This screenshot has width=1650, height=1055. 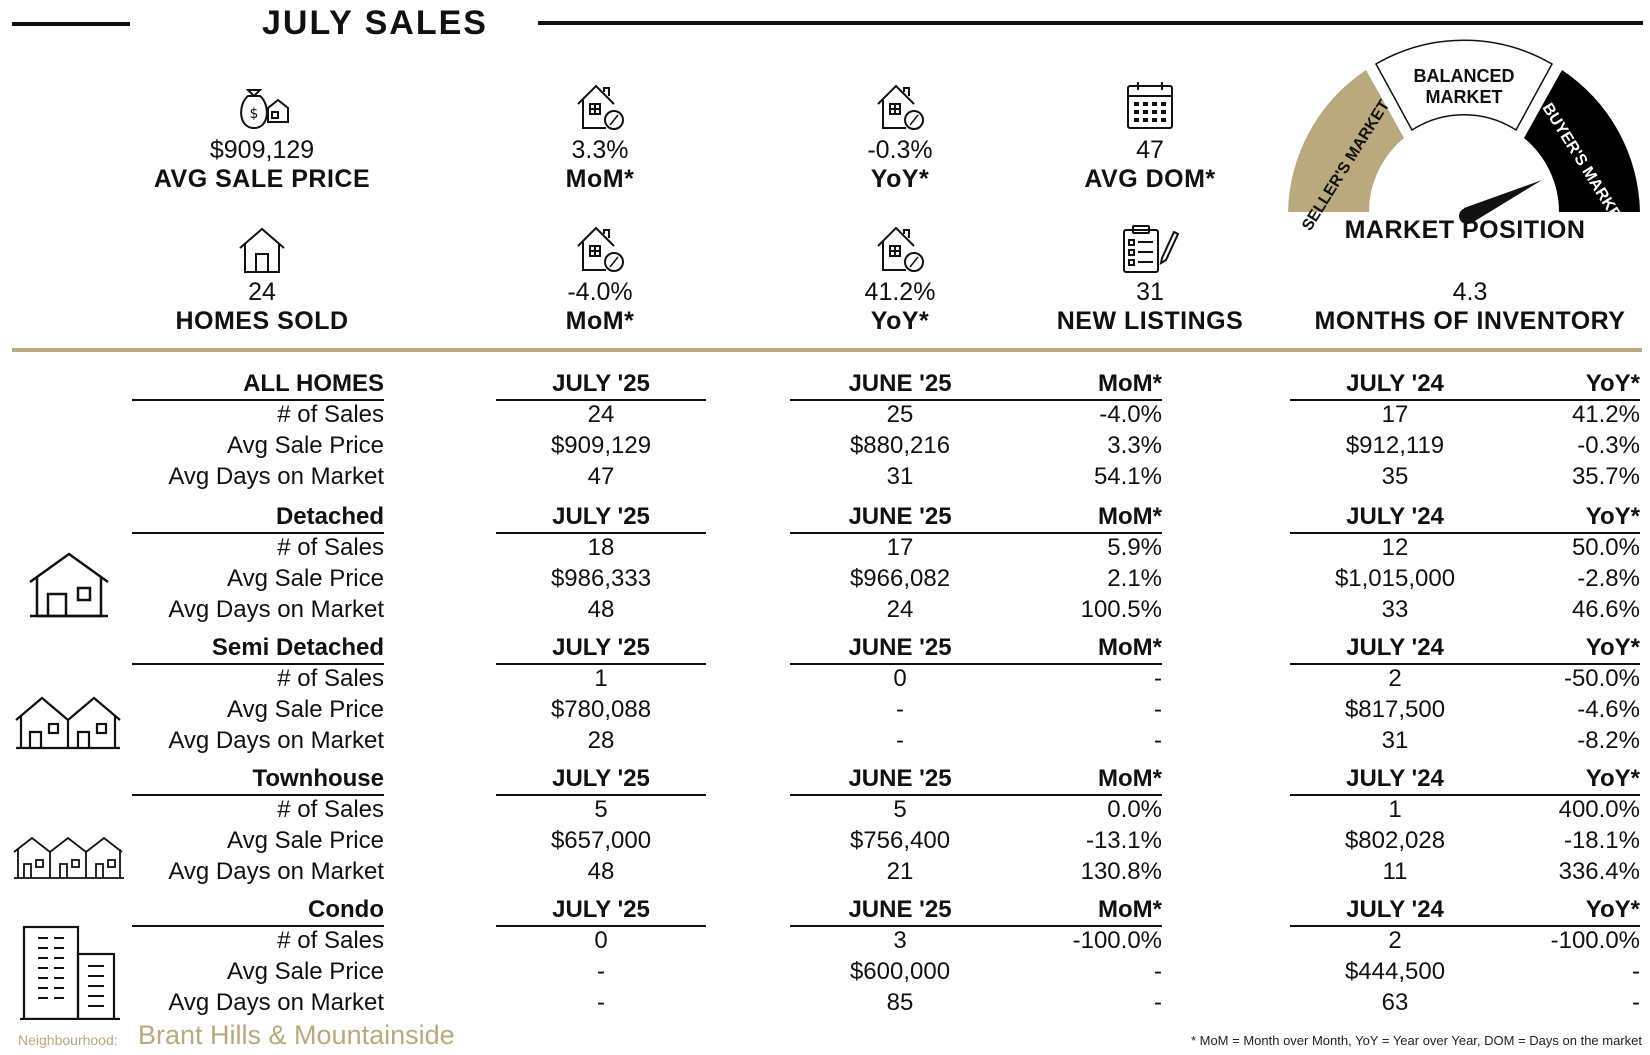 What do you see at coordinates (68, 1040) in the screenshot?
I see `neighbourhood-label: Neighbourhood:` at bounding box center [68, 1040].